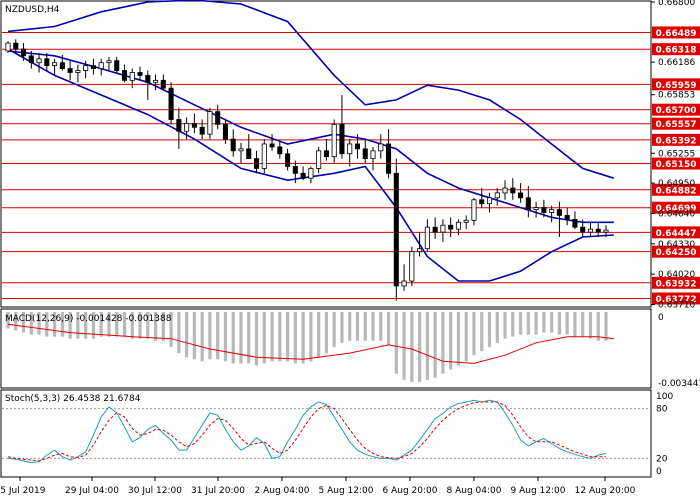 The image size is (700, 500). Describe the element at coordinates (32, 10) in the screenshot. I see `instrument-title: NZDUSD,H4` at that location.